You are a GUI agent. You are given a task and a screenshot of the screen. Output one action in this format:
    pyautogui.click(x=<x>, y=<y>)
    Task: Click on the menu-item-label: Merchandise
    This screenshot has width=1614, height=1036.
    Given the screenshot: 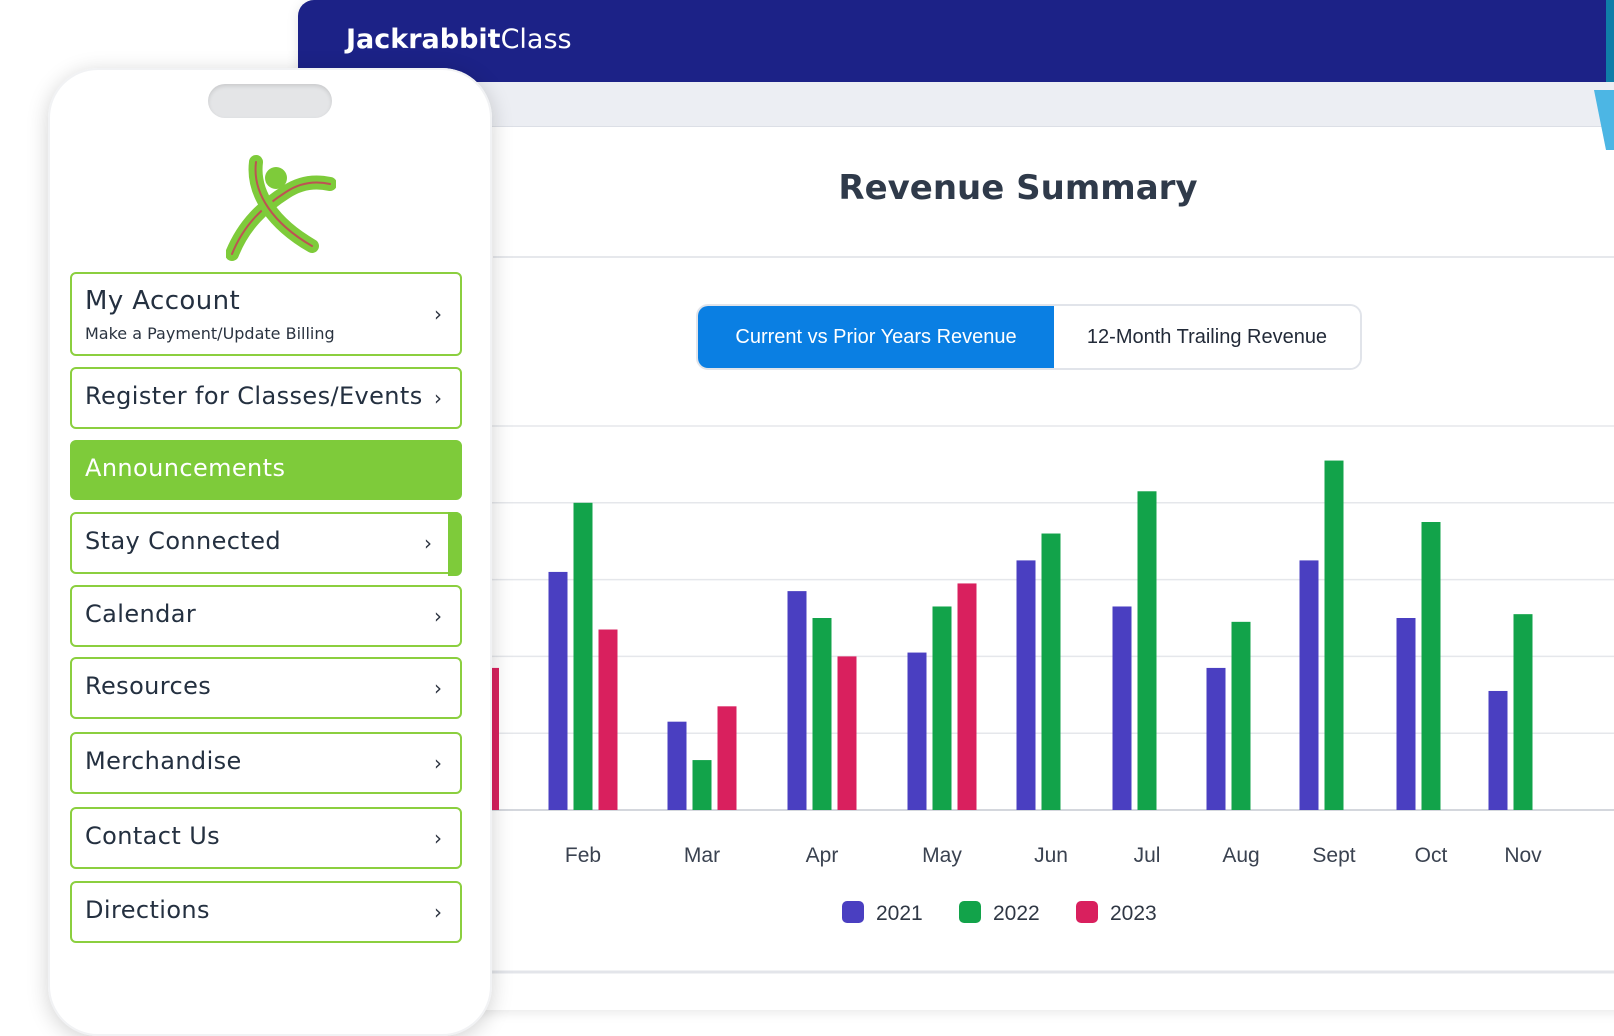 What is the action you would take?
    pyautogui.click(x=163, y=761)
    